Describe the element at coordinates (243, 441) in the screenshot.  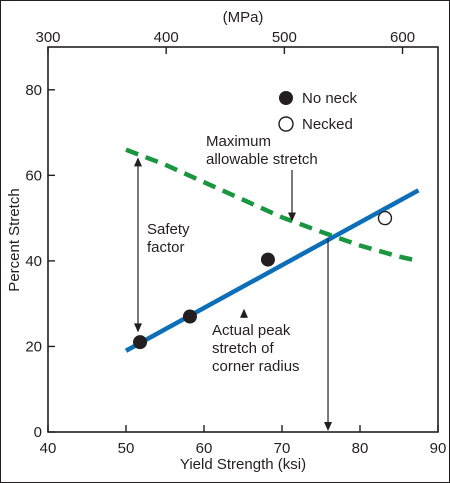
I see `x-axis-ticks: 40 50 60 70 80 90` at that location.